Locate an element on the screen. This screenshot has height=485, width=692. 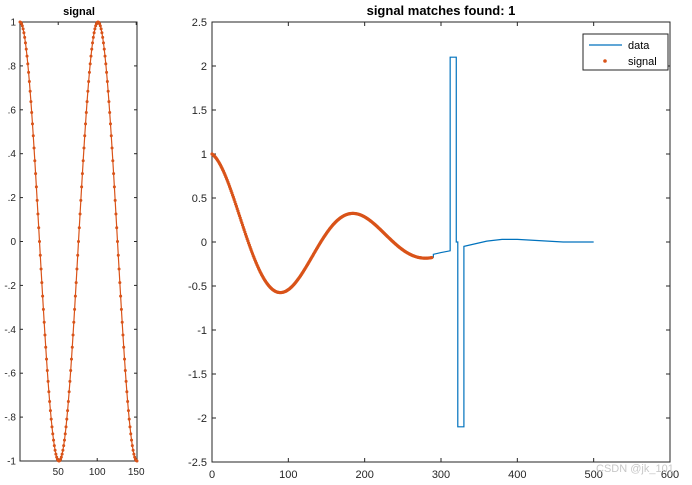
x-tick-label: 100 is located at coordinates (97, 472).